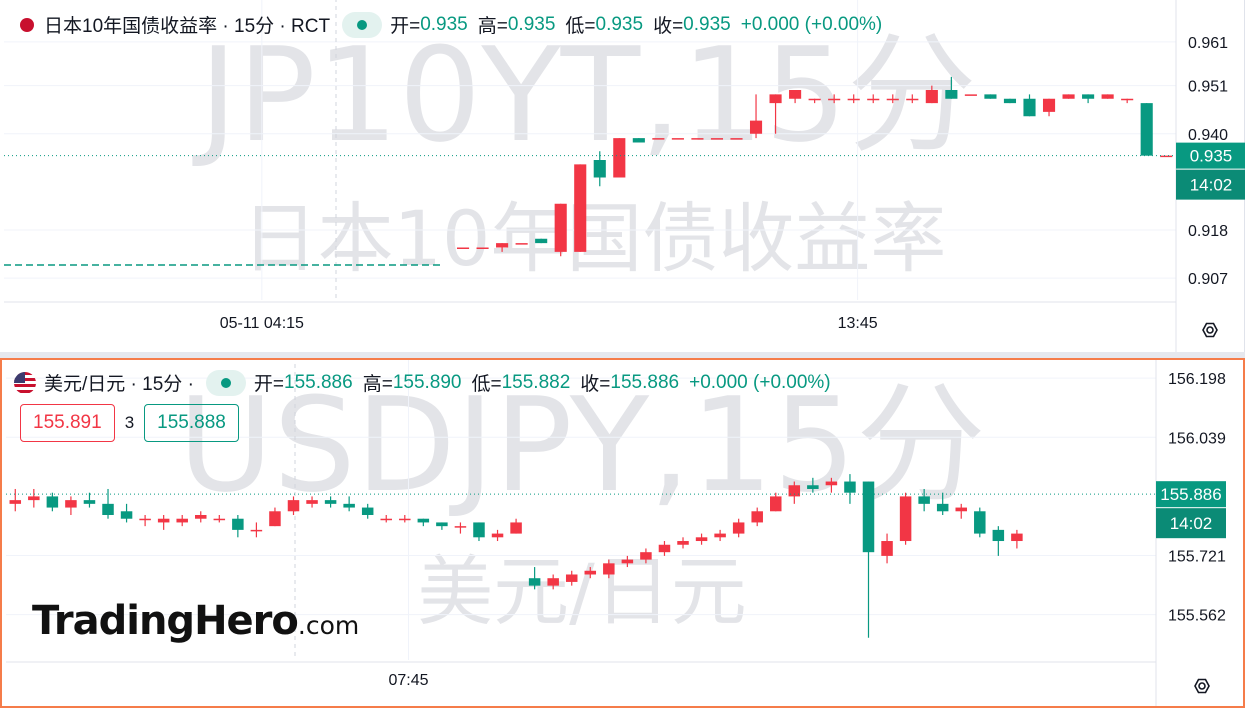  What do you see at coordinates (1208, 135) in the screenshot?
I see `price-axis-tick: 0.940` at bounding box center [1208, 135].